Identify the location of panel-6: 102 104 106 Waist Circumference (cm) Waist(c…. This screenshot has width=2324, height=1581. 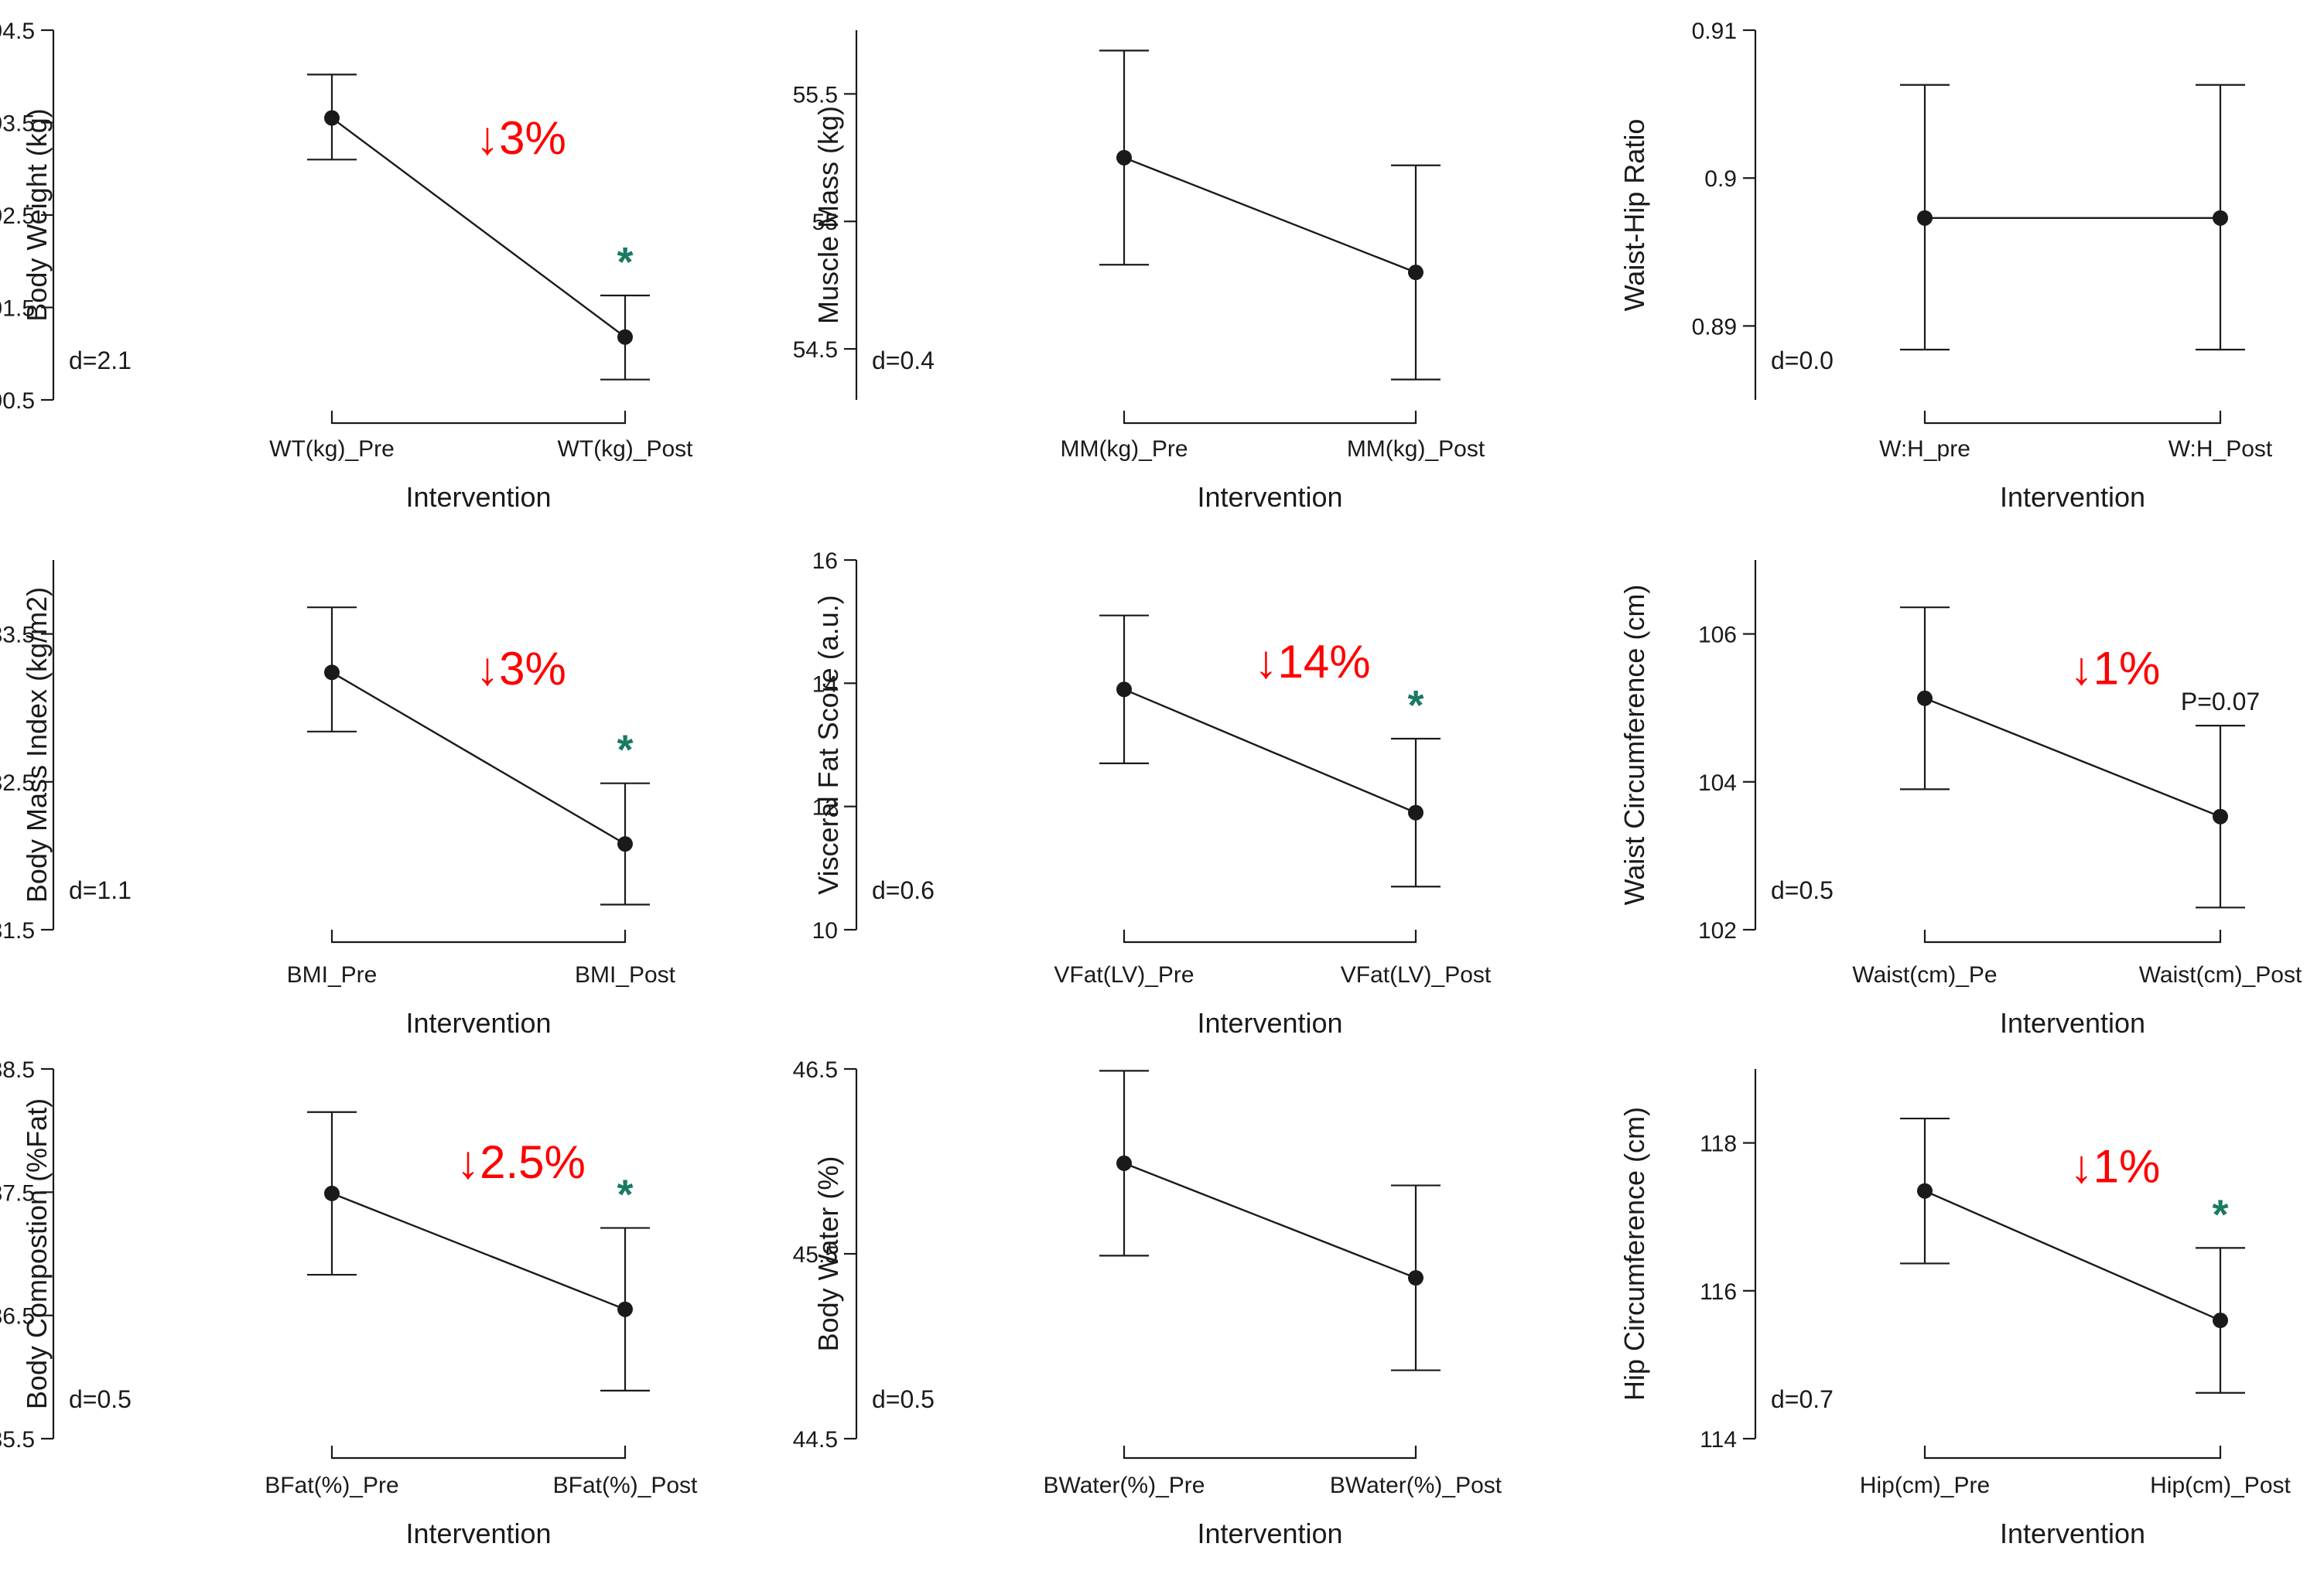
(1960, 800).